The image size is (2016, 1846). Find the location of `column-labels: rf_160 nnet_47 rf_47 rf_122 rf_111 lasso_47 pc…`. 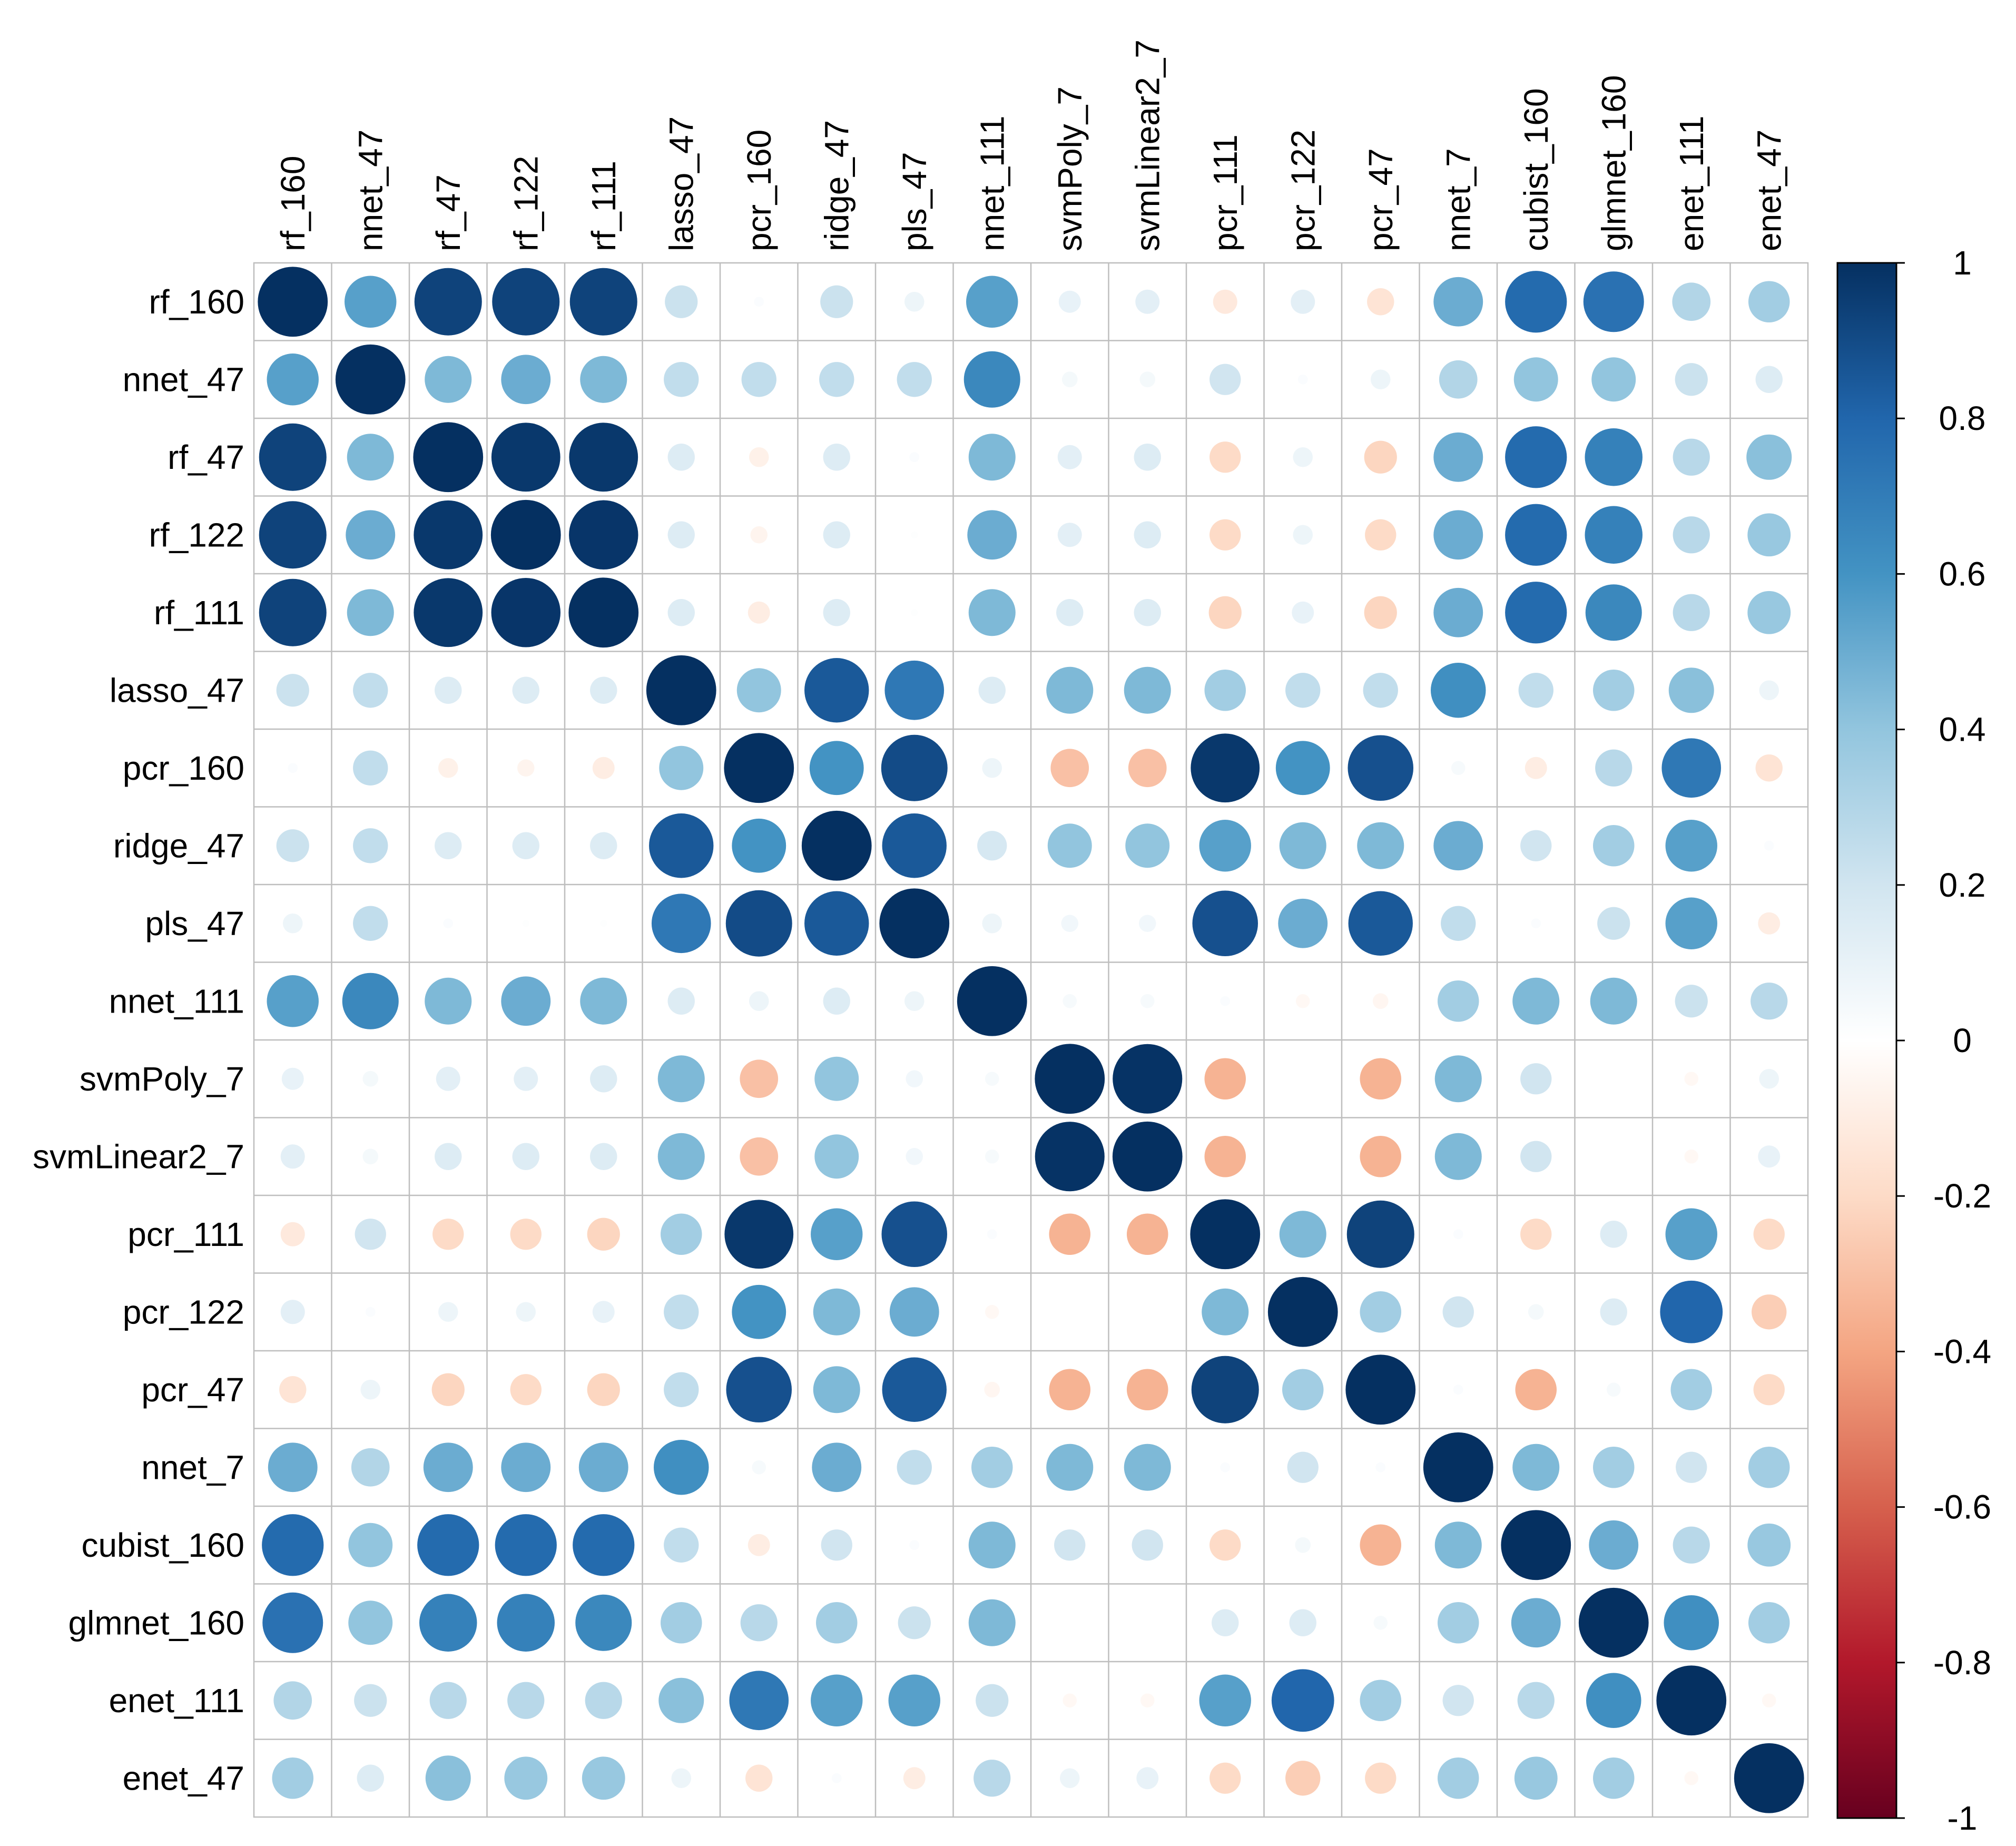

column-labels: rf_160 nnet_47 rf_47 rf_122 rf_111 lasso_47 pc… is located at coordinates (1031, 145).